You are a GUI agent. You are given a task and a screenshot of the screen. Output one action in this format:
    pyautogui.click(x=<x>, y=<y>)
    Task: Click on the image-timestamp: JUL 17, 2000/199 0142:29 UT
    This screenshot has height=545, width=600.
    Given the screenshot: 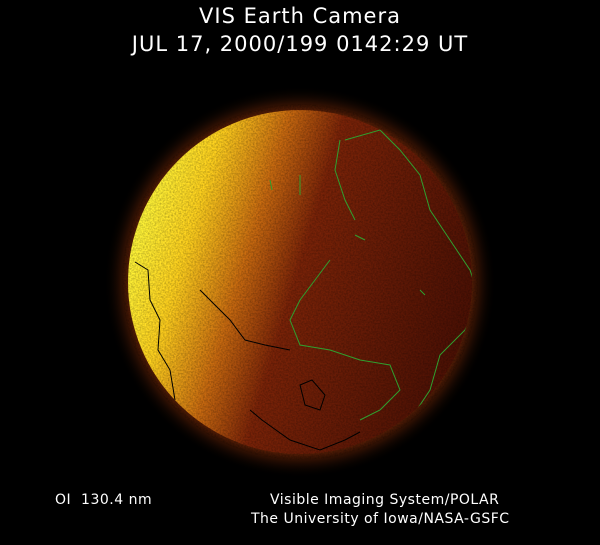 What is the action you would take?
    pyautogui.click(x=300, y=44)
    